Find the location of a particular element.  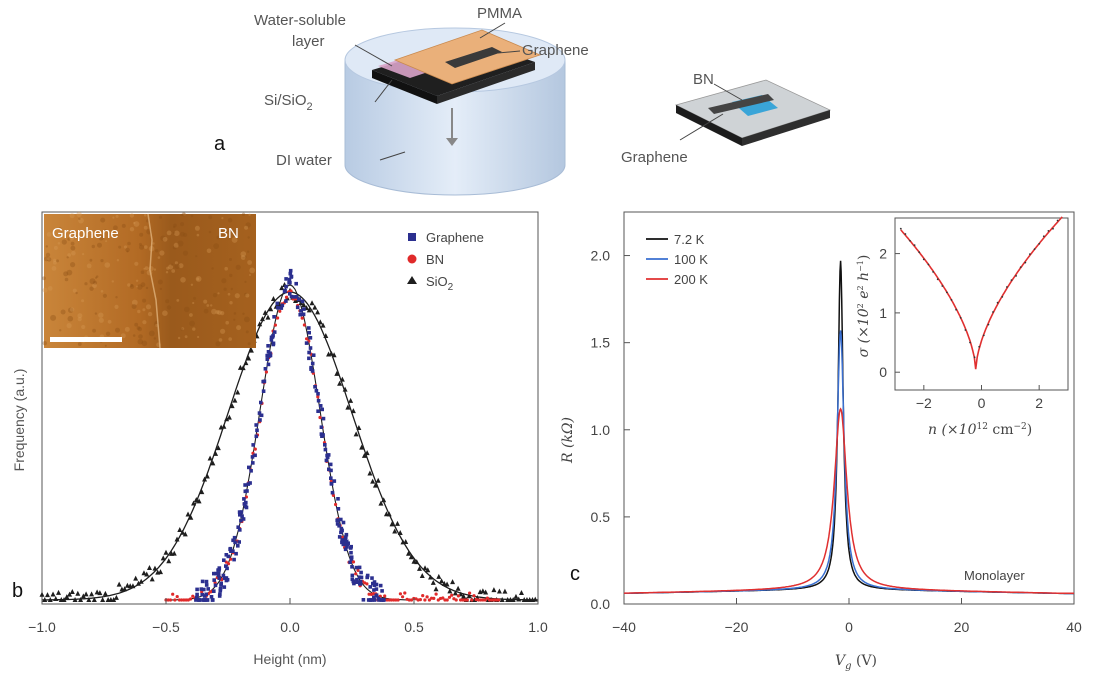

x-tick-label: 20 is located at coordinates (962, 627).